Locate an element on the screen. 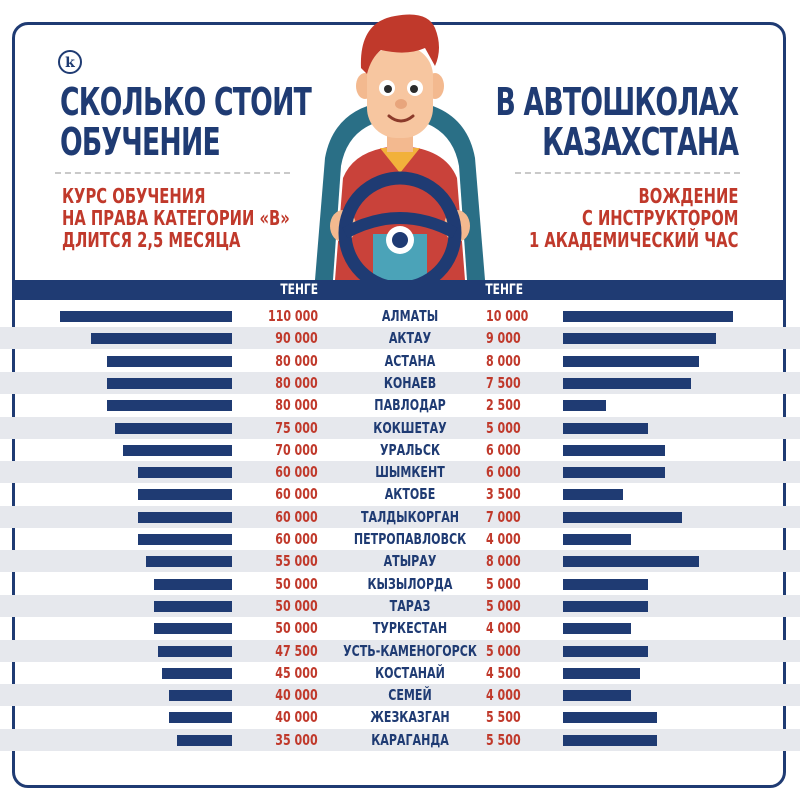 This screenshot has width=800, height=800. subtitle-left-line2: НА ПРАВА КАТЕГОРИИ «В» is located at coordinates (176, 218).